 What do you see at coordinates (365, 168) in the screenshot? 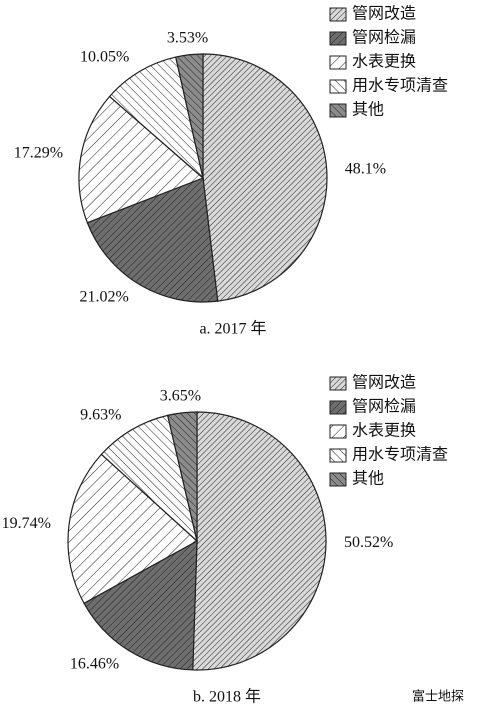
I see `data-label: 48.1%` at bounding box center [365, 168].